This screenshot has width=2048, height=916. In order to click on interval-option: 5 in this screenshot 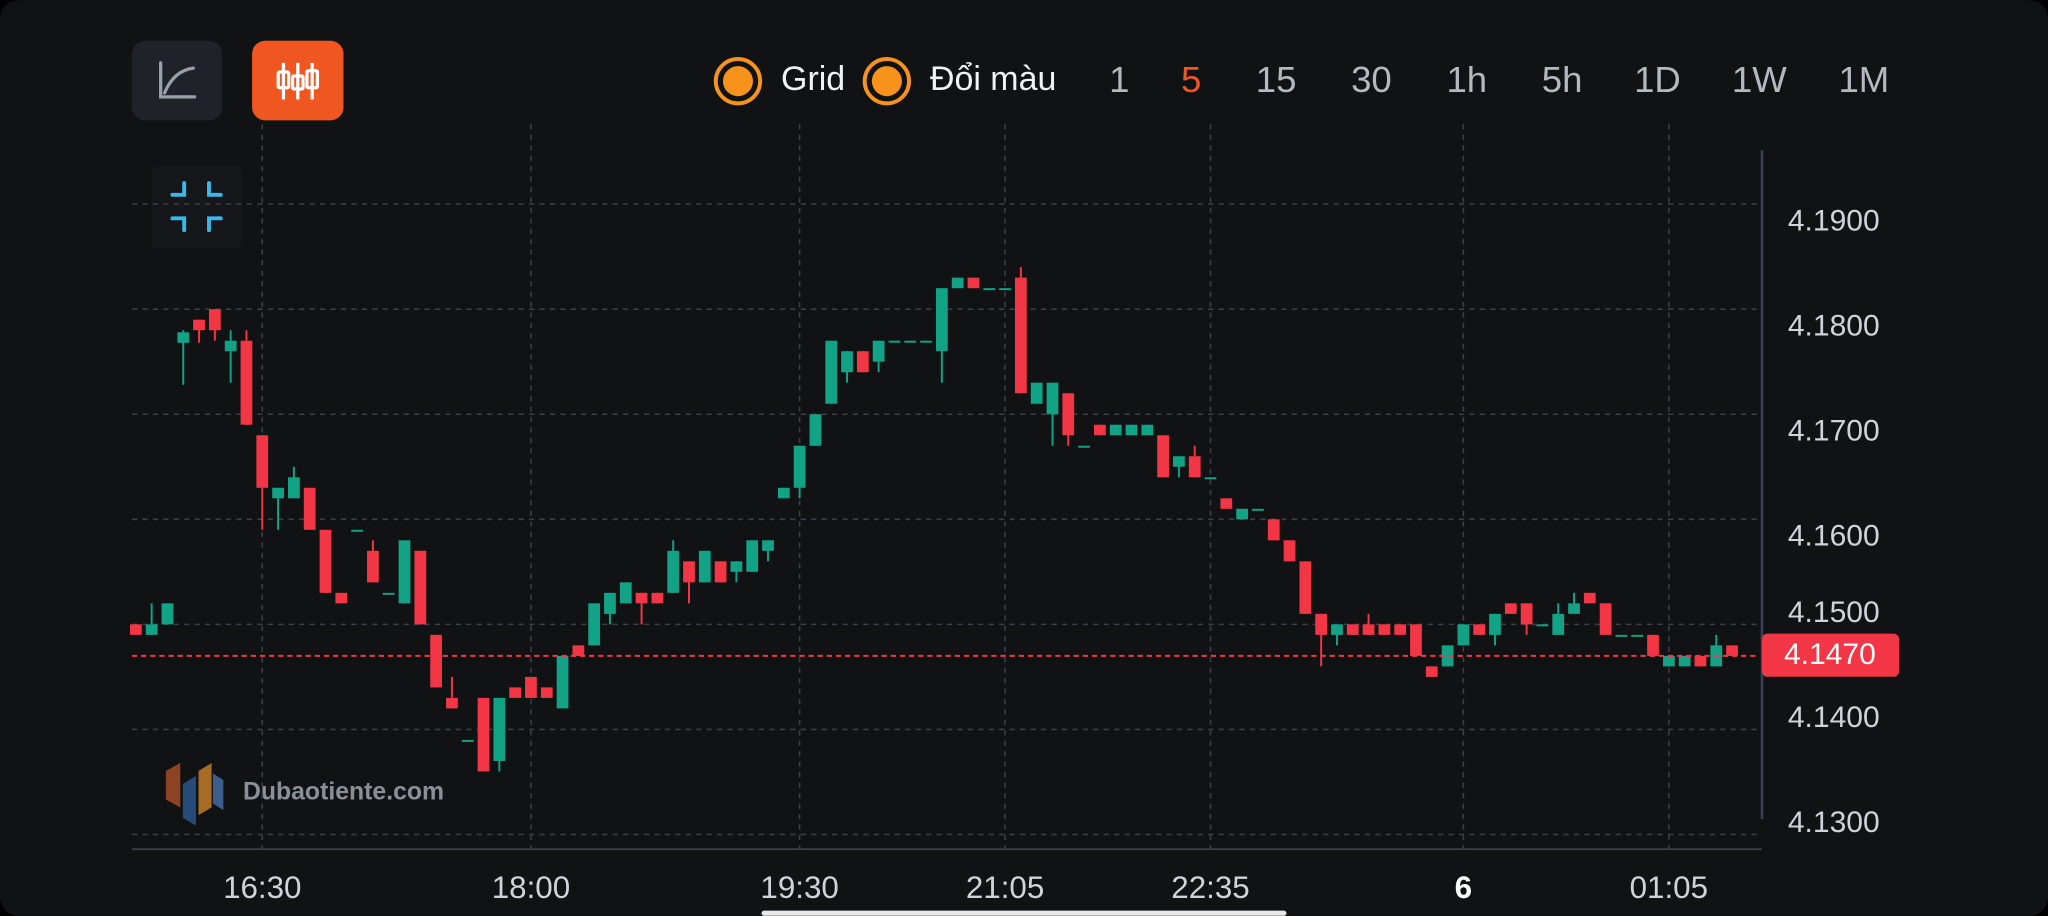, I will do `click(1191, 79)`.